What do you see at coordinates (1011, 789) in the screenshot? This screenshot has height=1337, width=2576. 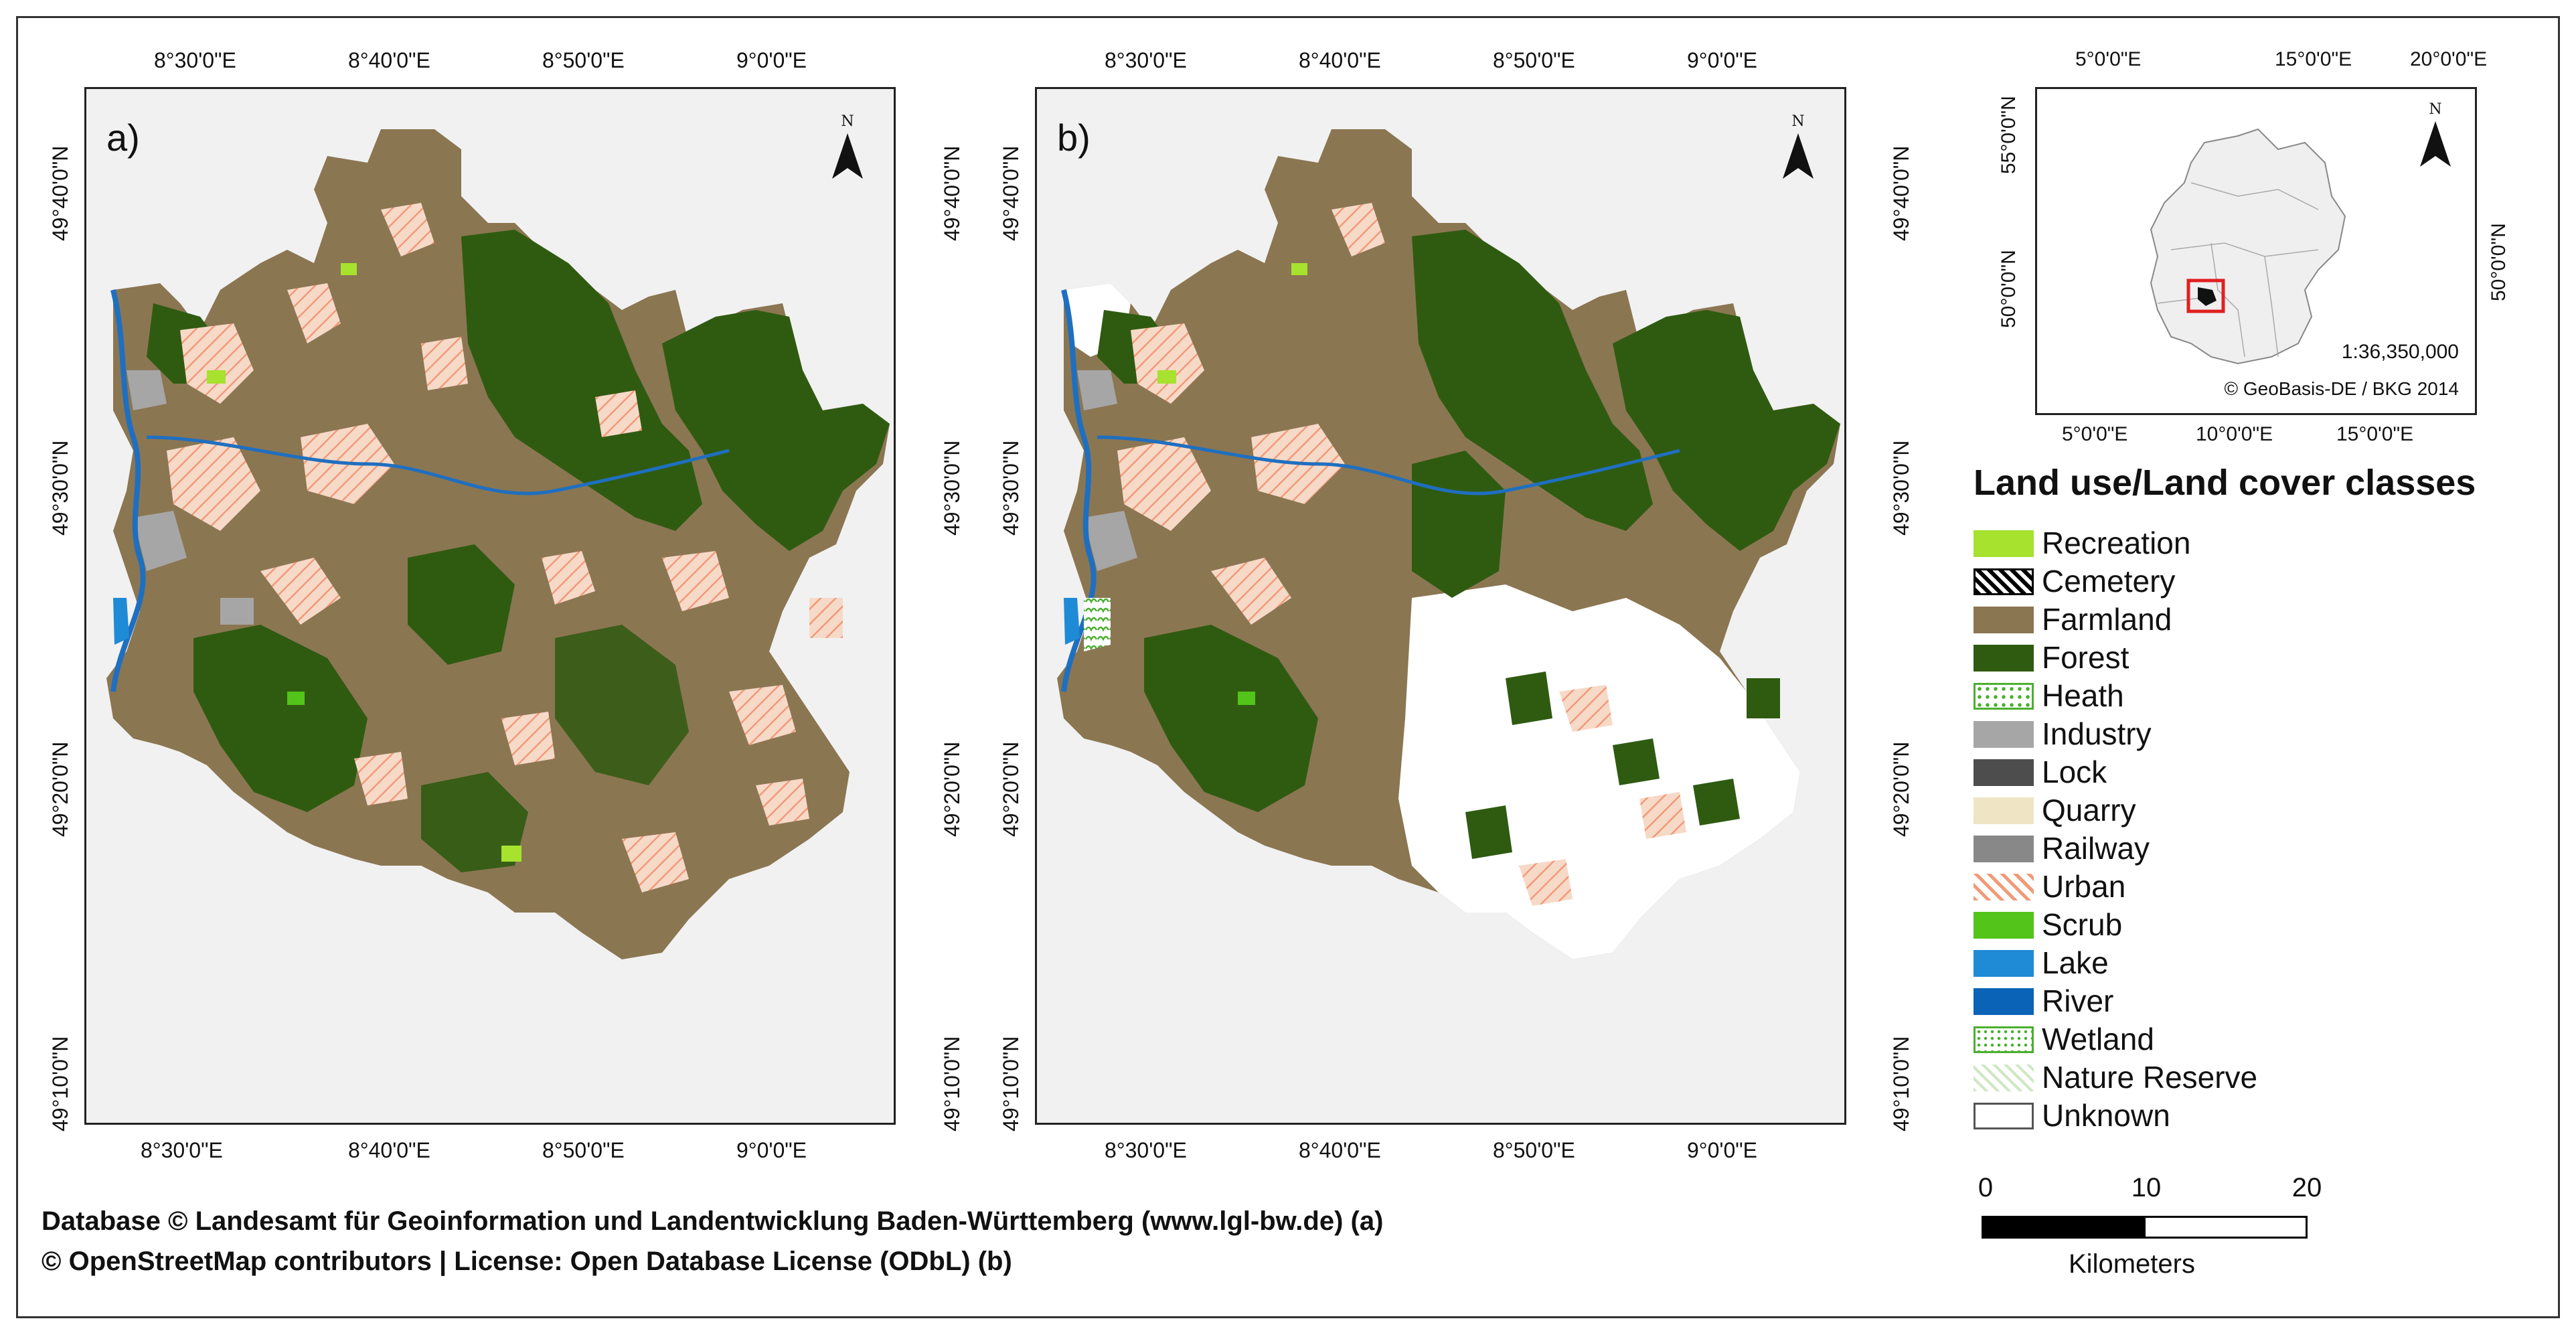 I see `left-tick-b-2: 49°20'0"N` at bounding box center [1011, 789].